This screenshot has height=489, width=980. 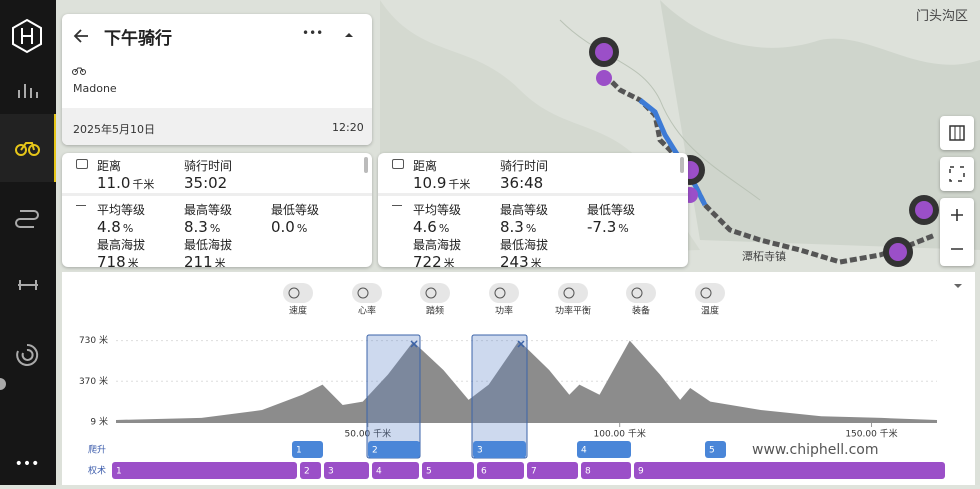 I want to click on metric-tab-label: 速度, so click(x=298, y=311).